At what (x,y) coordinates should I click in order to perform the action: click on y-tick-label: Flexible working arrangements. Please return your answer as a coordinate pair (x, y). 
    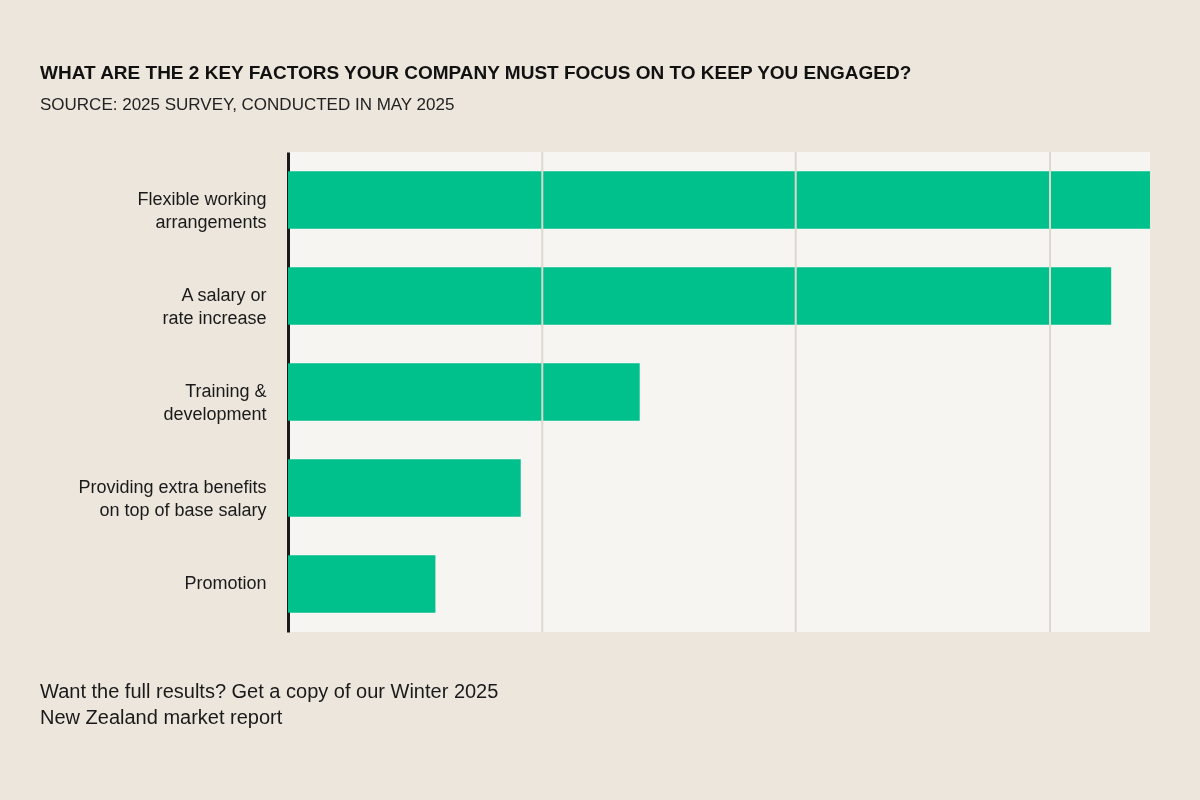
    Looking at the image, I should click on (202, 210).